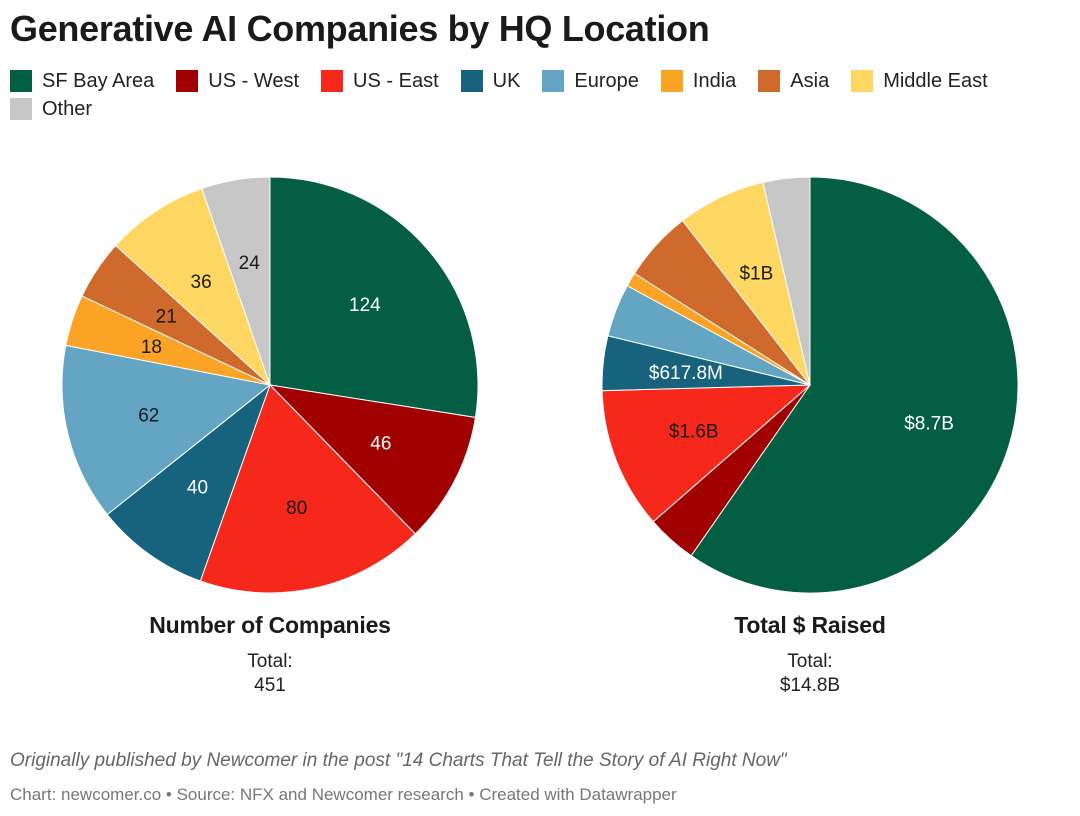 The height and width of the screenshot is (816, 1080). What do you see at coordinates (810, 661) in the screenshot?
I see `pie-raised-total-label: Total:` at bounding box center [810, 661].